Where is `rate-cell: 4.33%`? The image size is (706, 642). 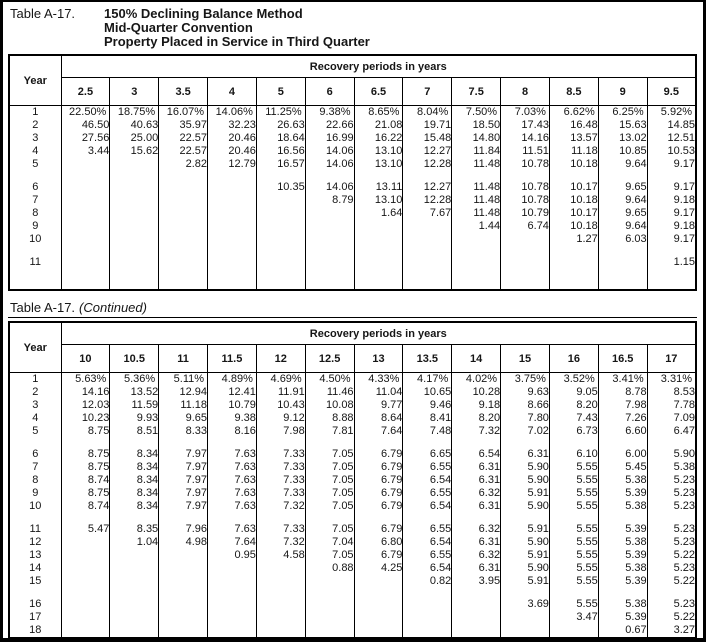
rate-cell: 4.33% is located at coordinates (378, 379).